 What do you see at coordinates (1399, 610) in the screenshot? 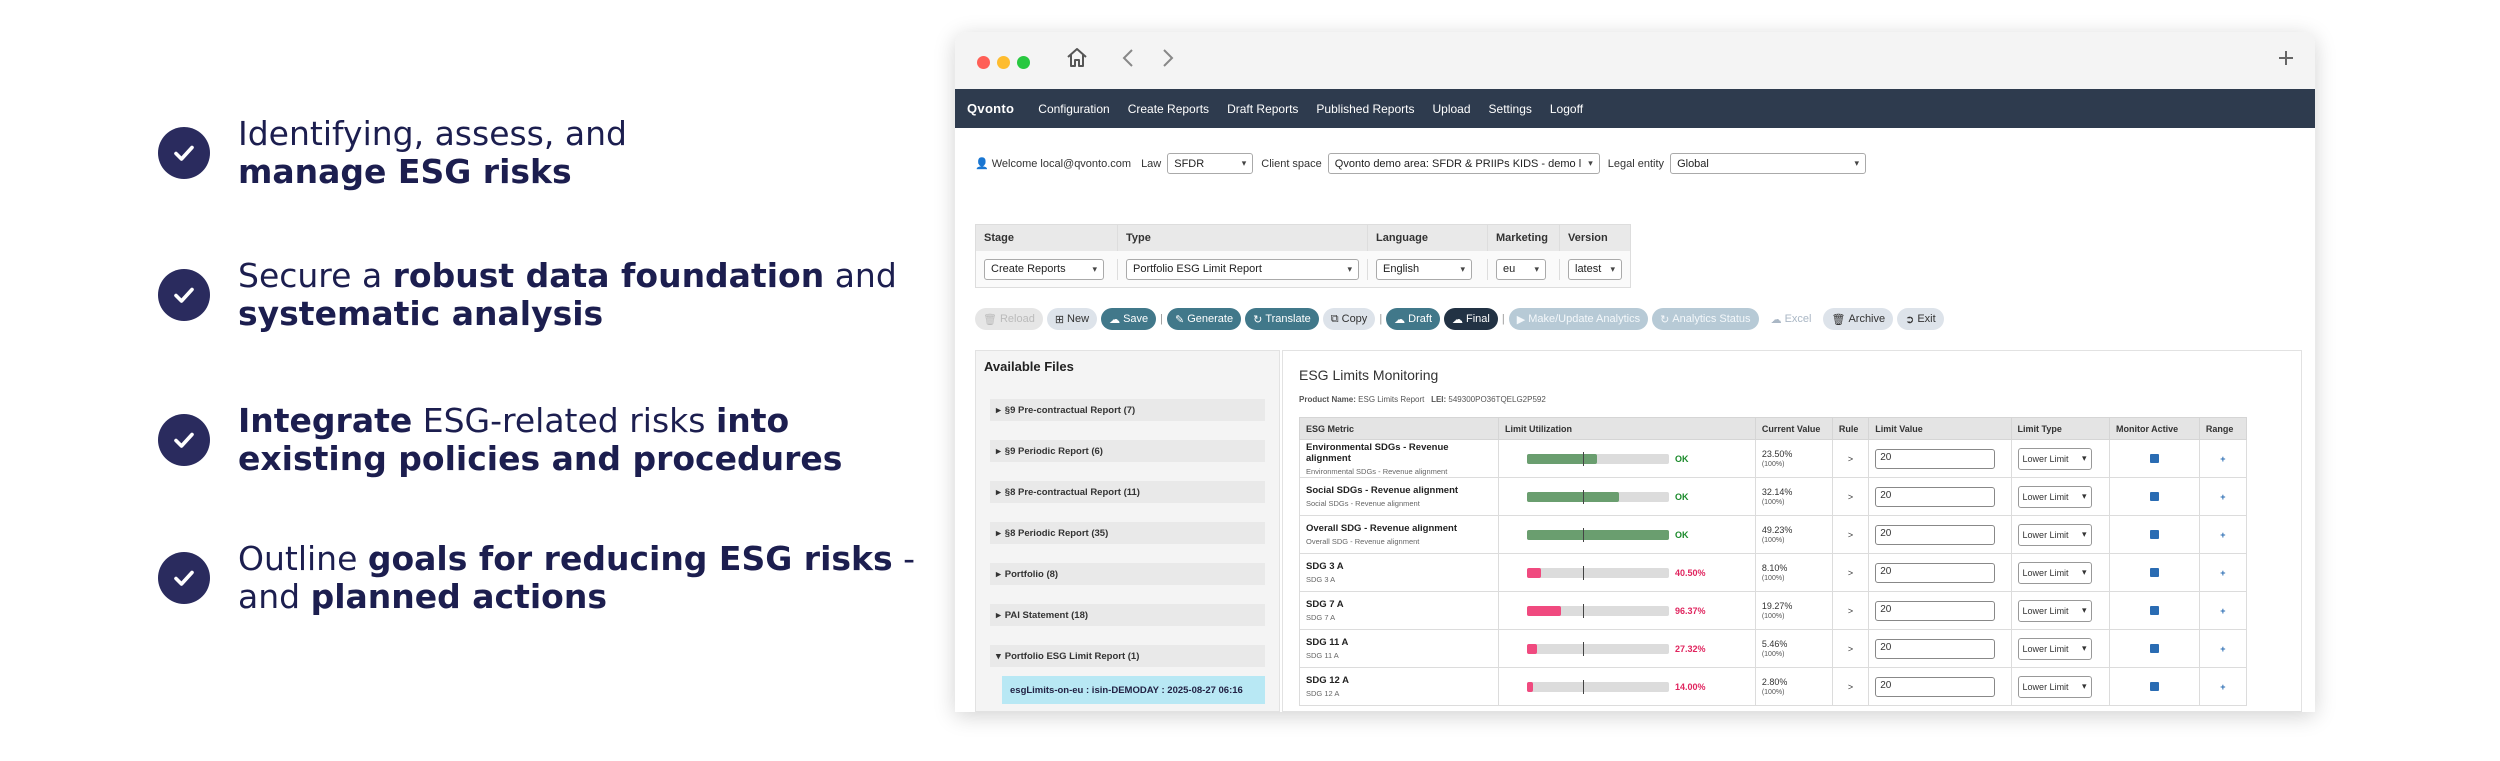
I see `metric-cell: SDG 7 A SDG 7 A` at bounding box center [1399, 610].